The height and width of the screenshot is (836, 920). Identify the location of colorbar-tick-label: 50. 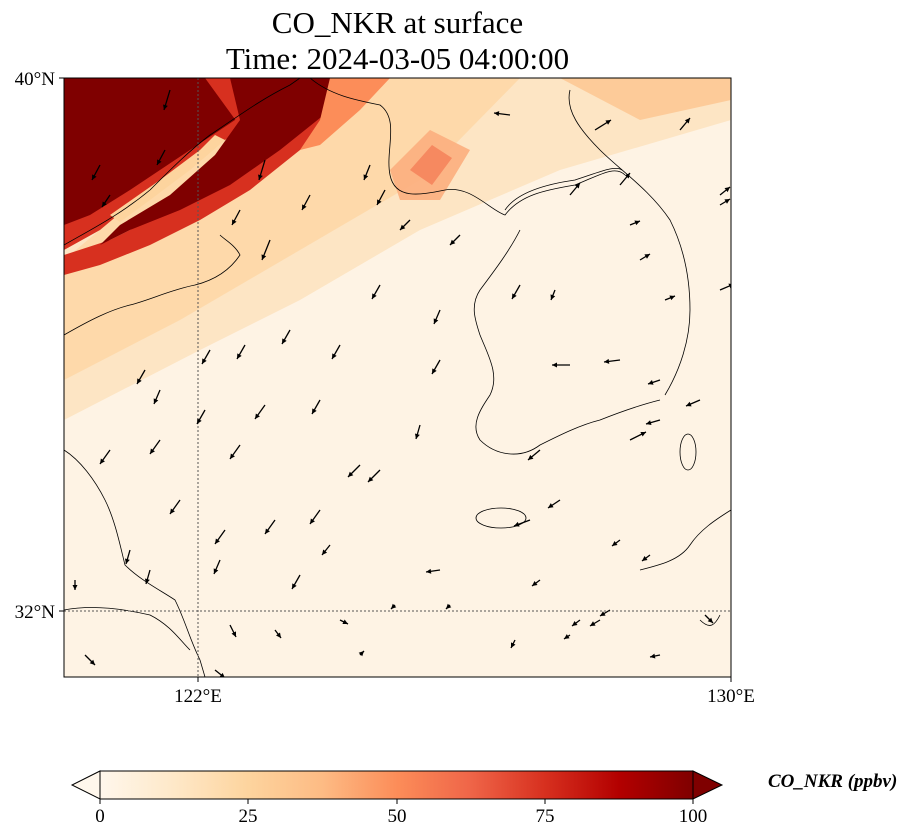
(397, 816).